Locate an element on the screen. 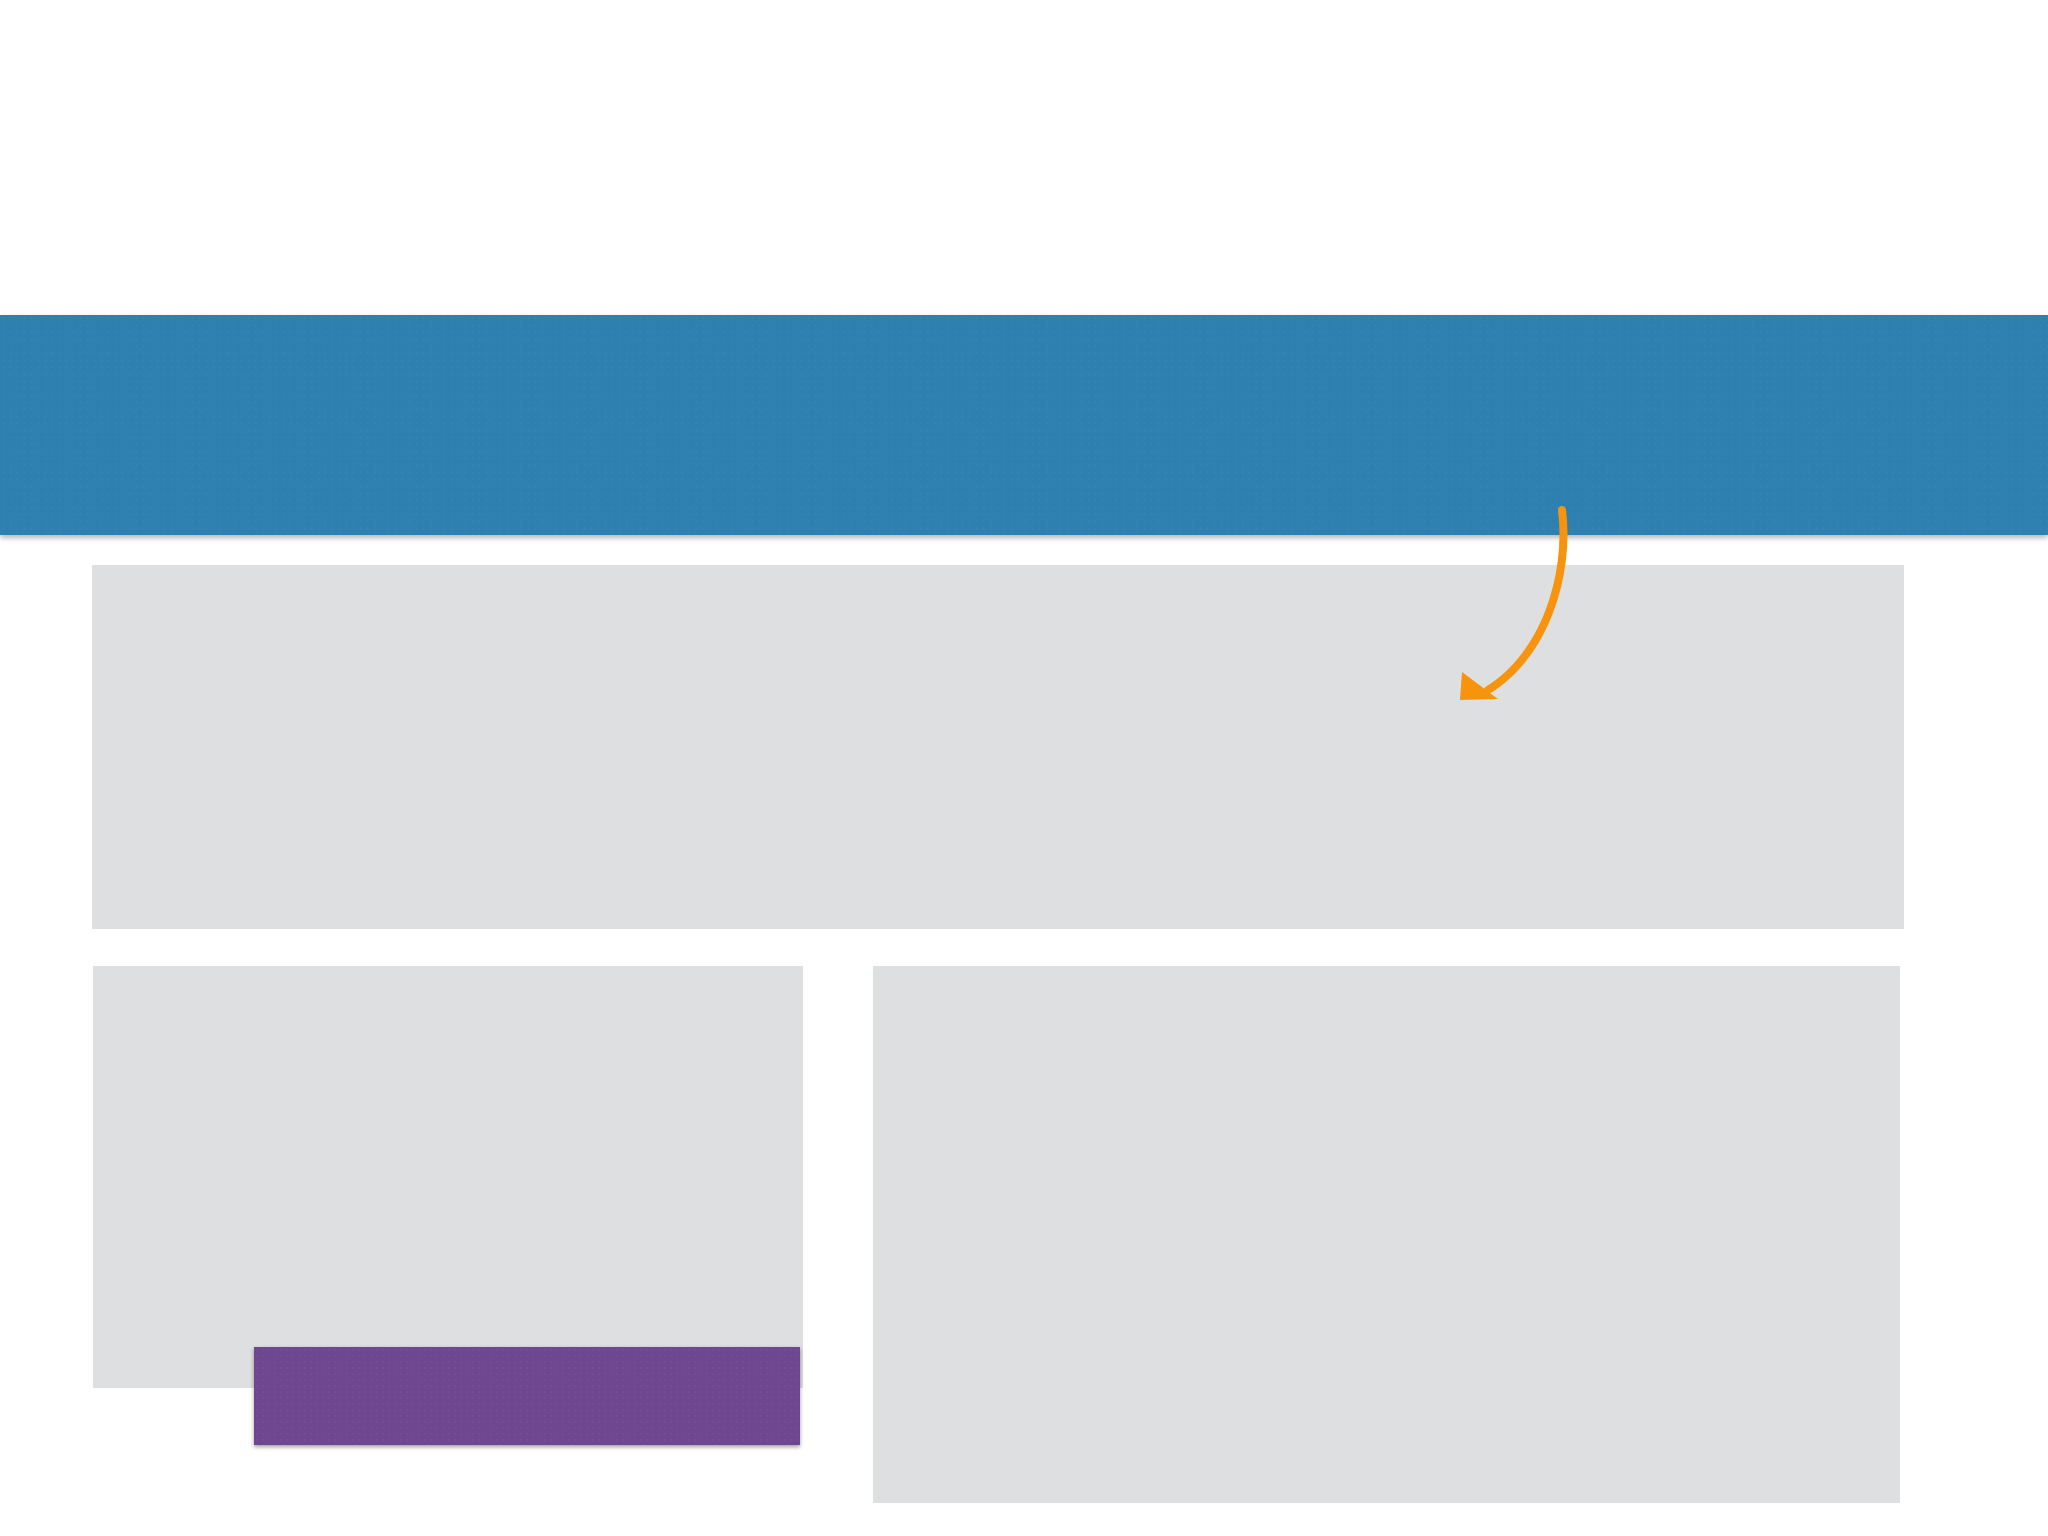  header-band is located at coordinates (1024, 425).